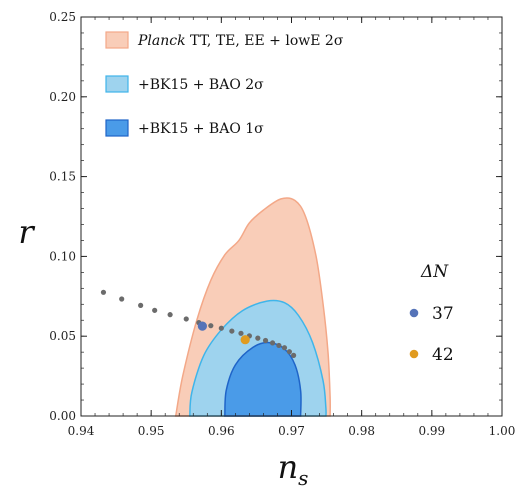 This screenshot has height=493, width=518. Describe the element at coordinates (62, 17) in the screenshot. I see `y-tick-label: 0.25` at that location.